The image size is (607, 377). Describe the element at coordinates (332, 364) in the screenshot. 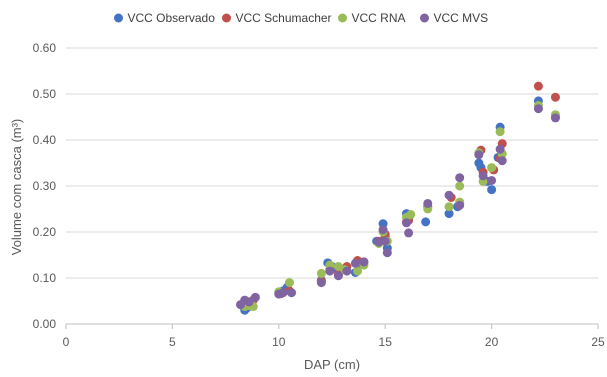

I see `x-axis-title: DAP (cm)` at that location.